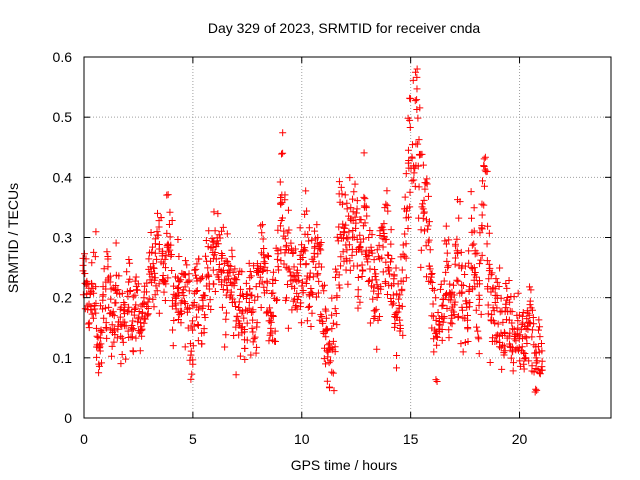  I want to click on x-tick-label: 10, so click(302, 439).